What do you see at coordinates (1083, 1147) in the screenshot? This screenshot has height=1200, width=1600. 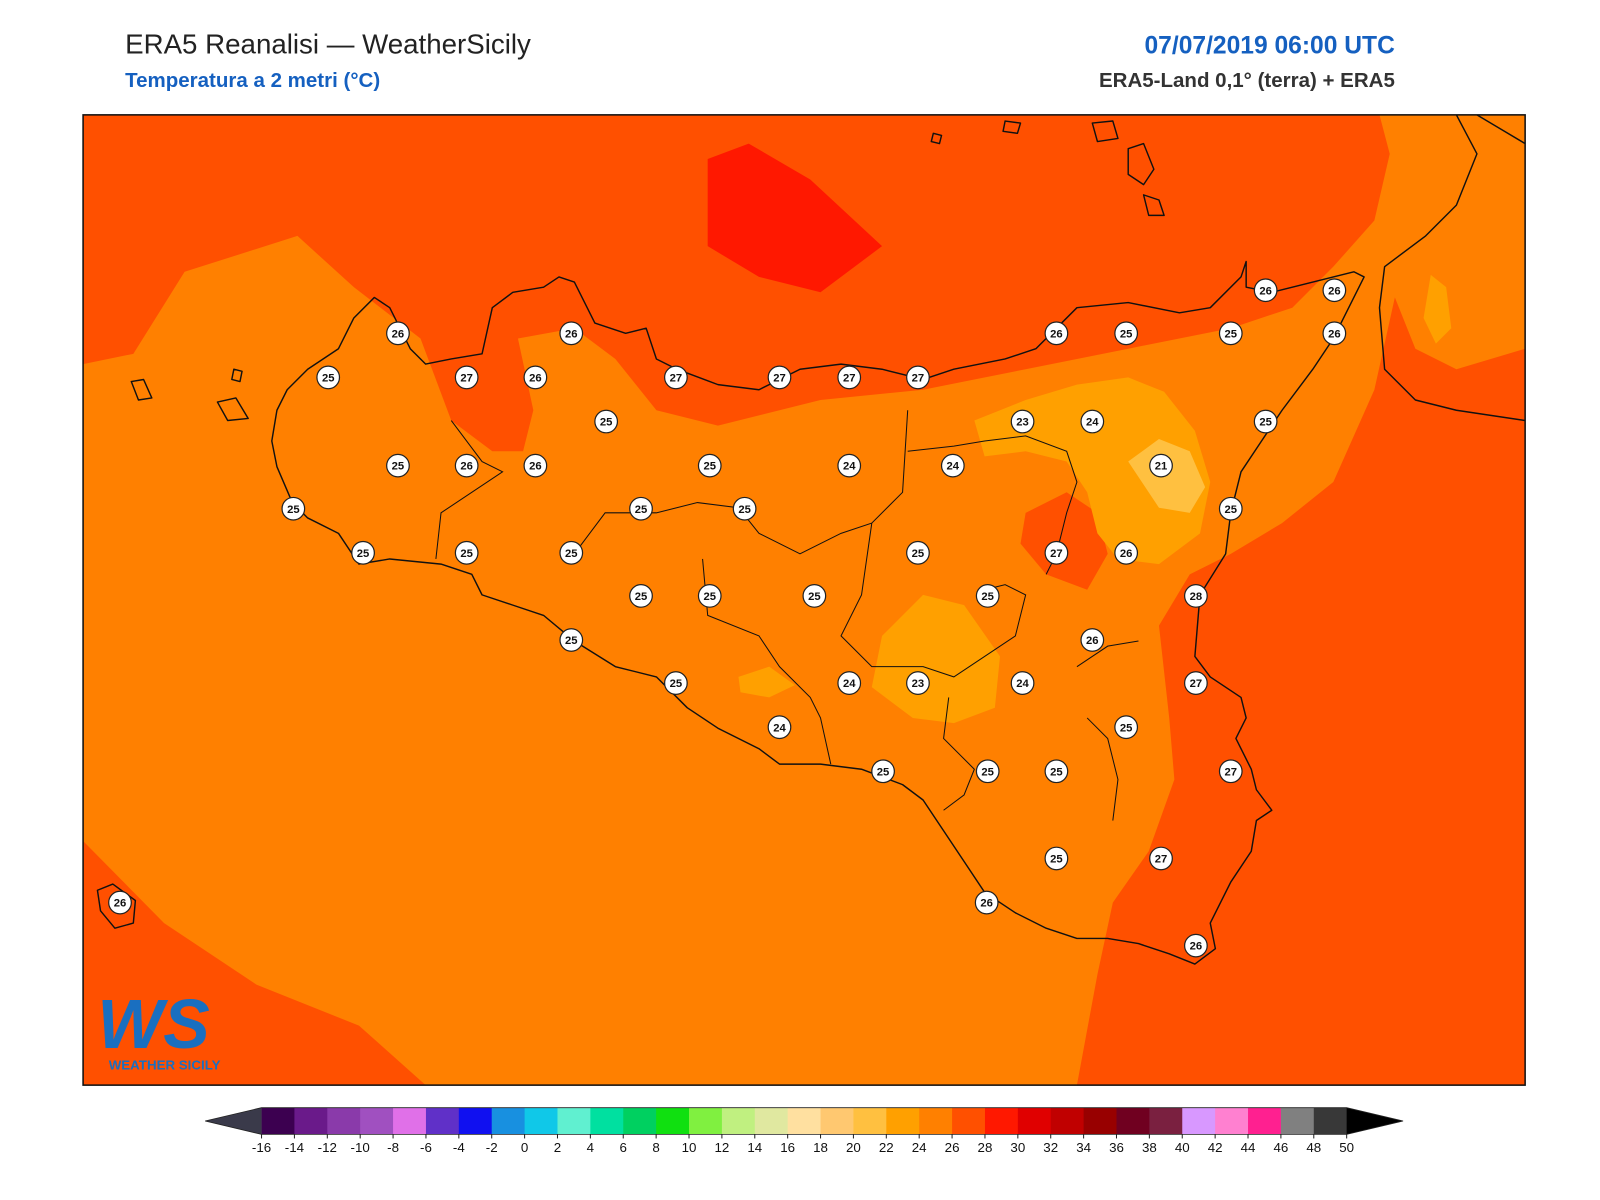 I see `colorbar-tick-label: 34` at bounding box center [1083, 1147].